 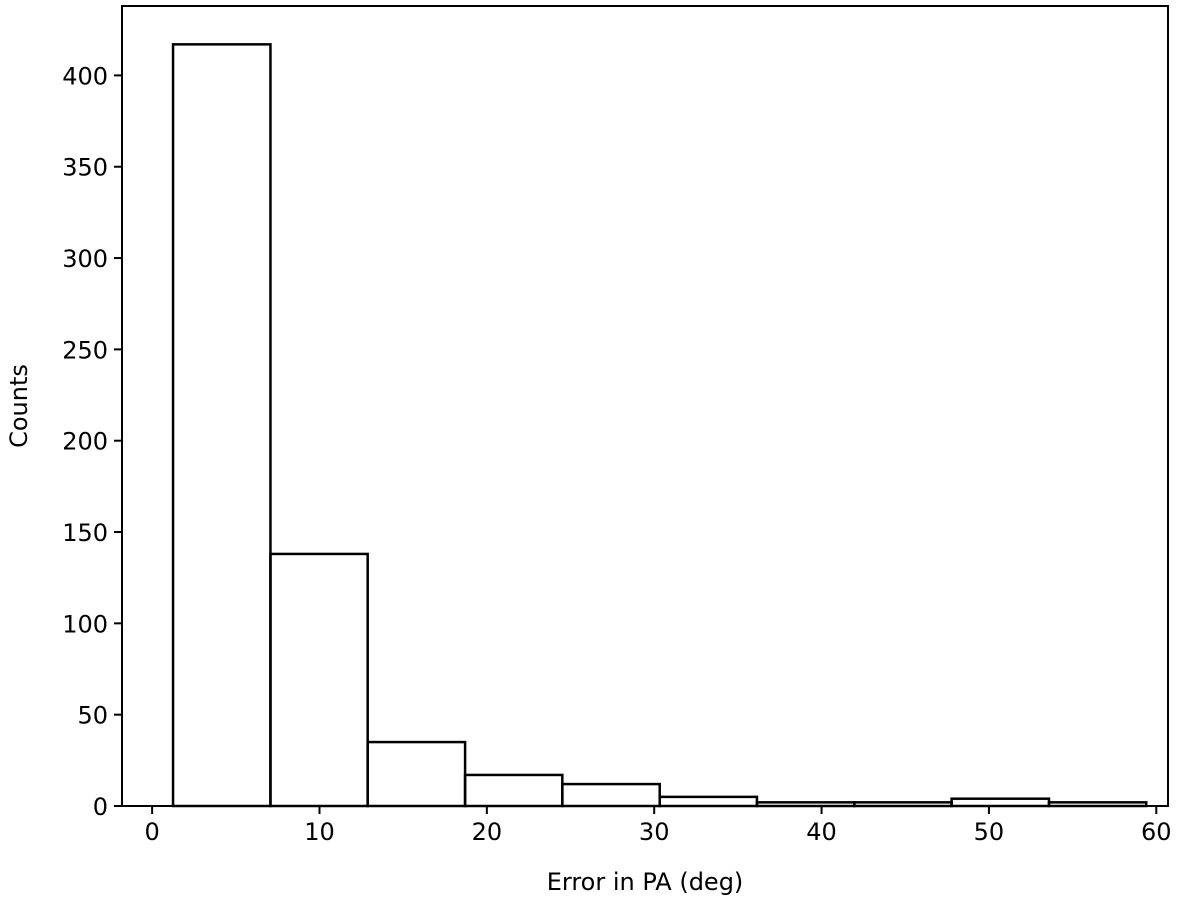 I want to click on x-tick-label: 60, so click(x=1156, y=832).